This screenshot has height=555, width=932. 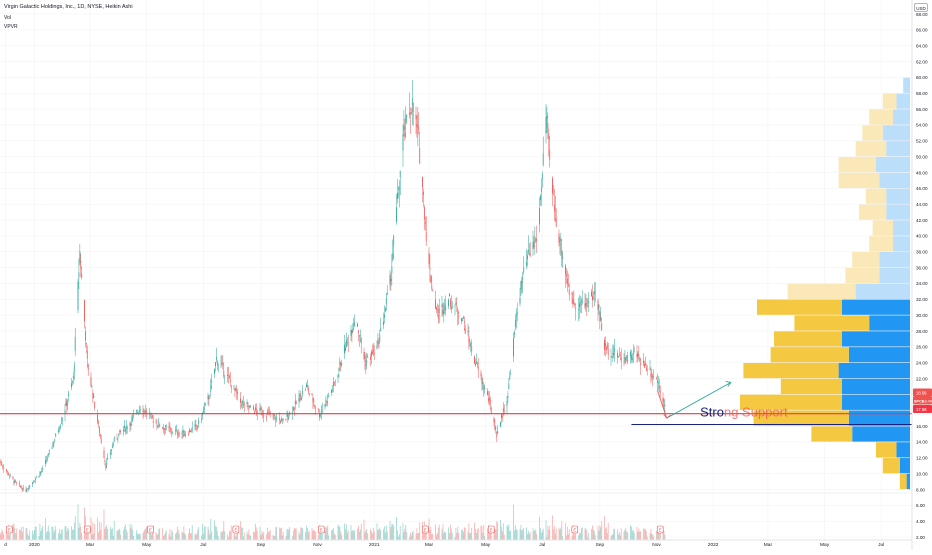 I want to click on y-tick-label: 6.00, so click(x=920, y=505).